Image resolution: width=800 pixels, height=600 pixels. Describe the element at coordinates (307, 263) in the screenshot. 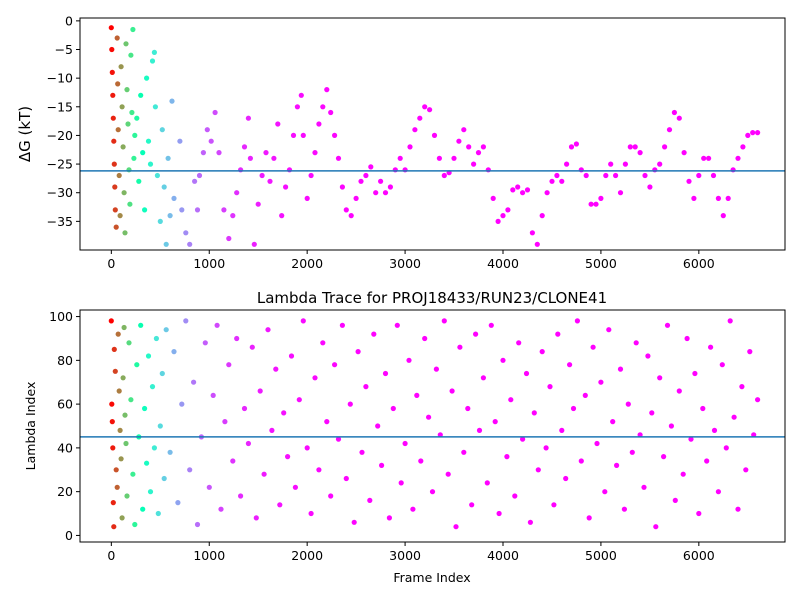

I see `dg-x-tick-label: 2000` at that location.